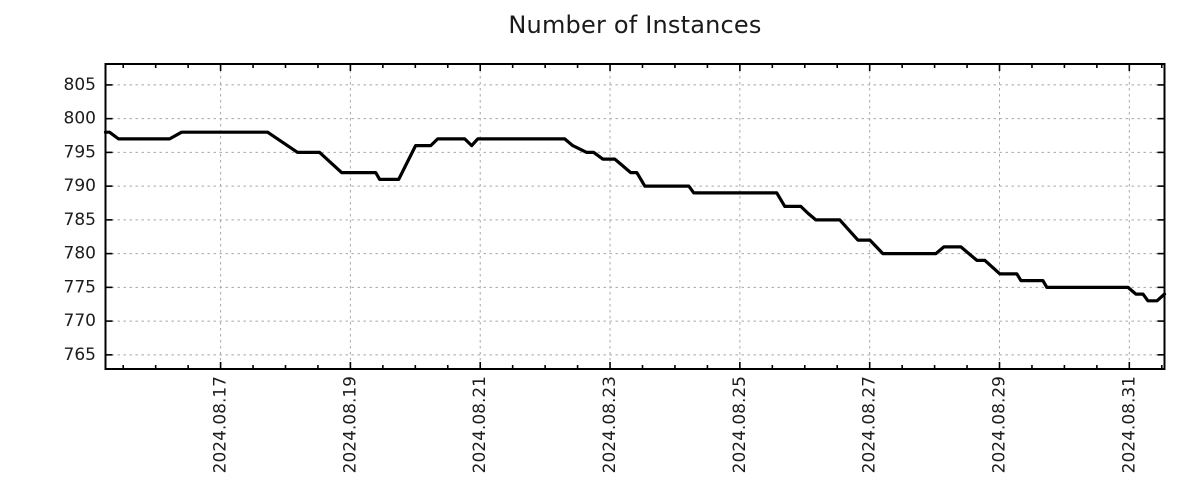 This screenshot has height=500, width=1200. Describe the element at coordinates (80, 287) in the screenshot. I see `y-tick-label: 775` at that location.